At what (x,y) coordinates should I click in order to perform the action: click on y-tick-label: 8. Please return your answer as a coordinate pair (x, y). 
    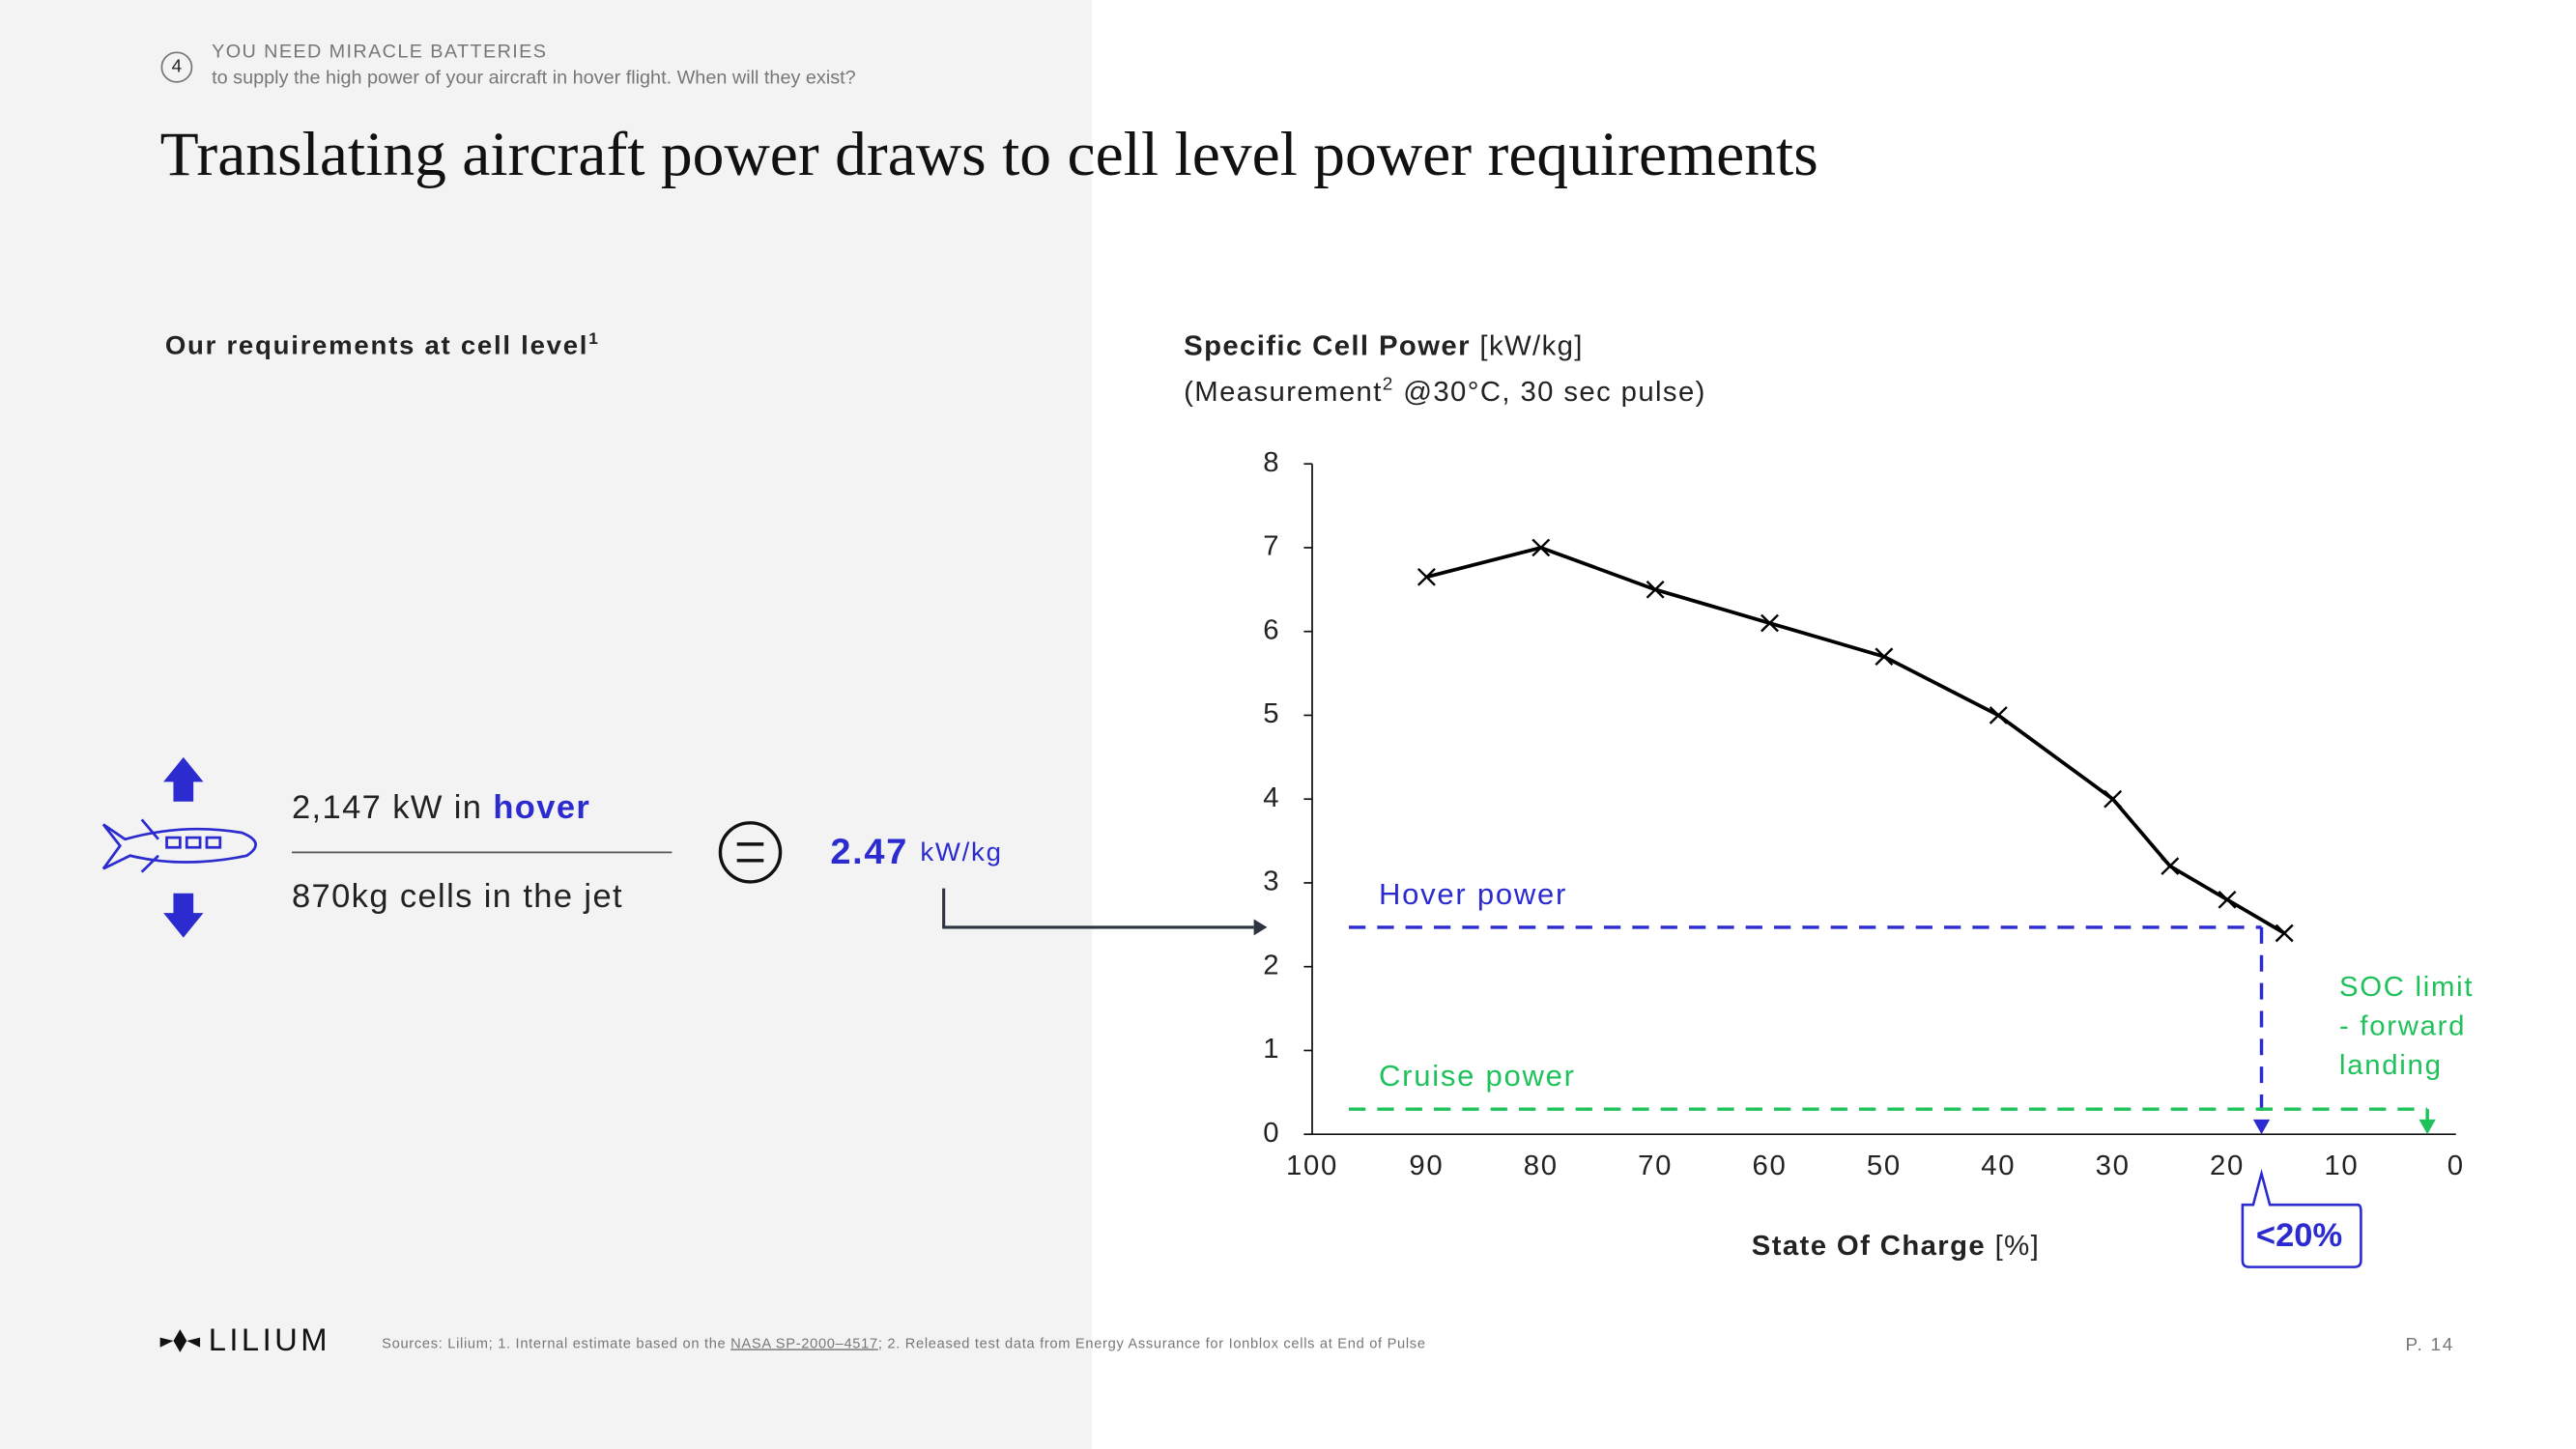
    Looking at the image, I should click on (1271, 462).